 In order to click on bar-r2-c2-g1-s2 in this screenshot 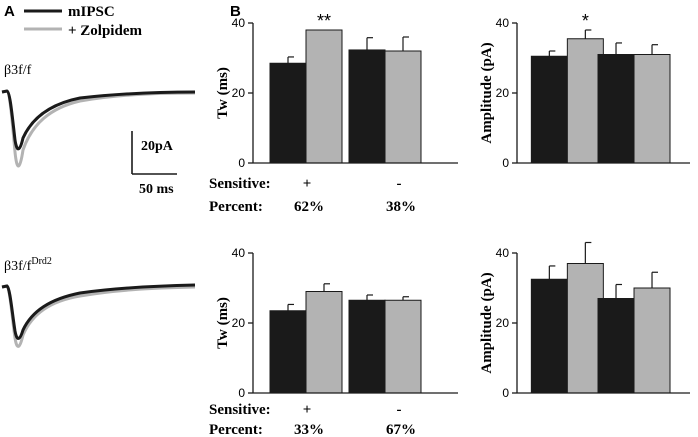, I will do `click(585, 328)`.